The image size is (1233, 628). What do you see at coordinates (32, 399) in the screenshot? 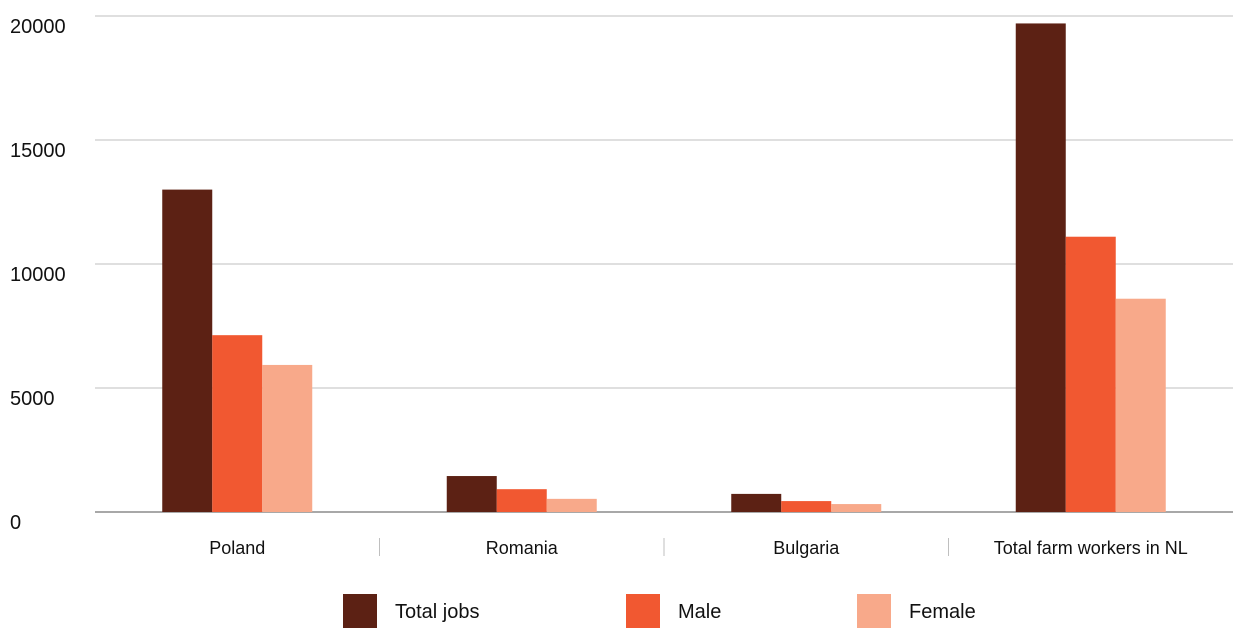
I see `y-tick-label: 5000` at bounding box center [32, 399].